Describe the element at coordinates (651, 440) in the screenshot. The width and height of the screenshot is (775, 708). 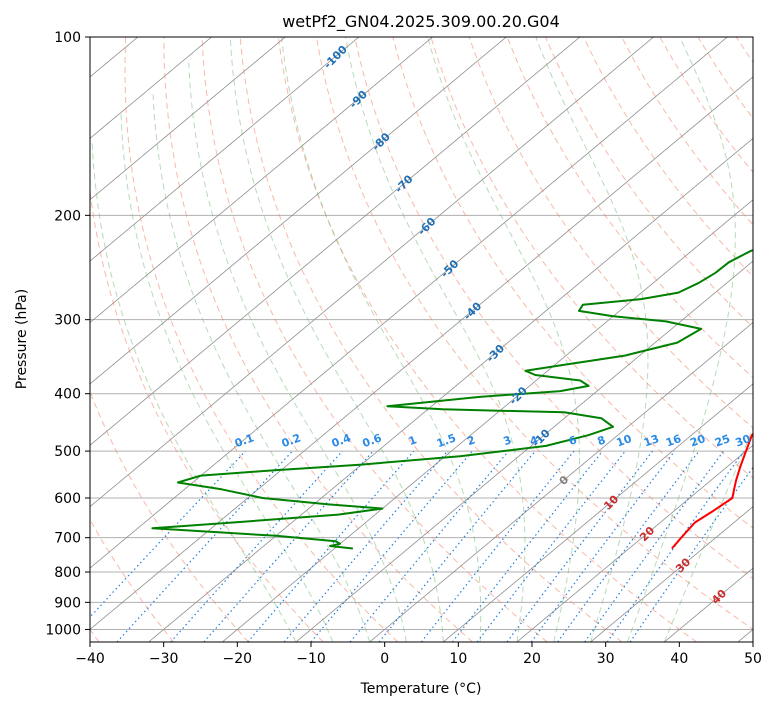
I see `mixing-ratio-label: 13` at that location.